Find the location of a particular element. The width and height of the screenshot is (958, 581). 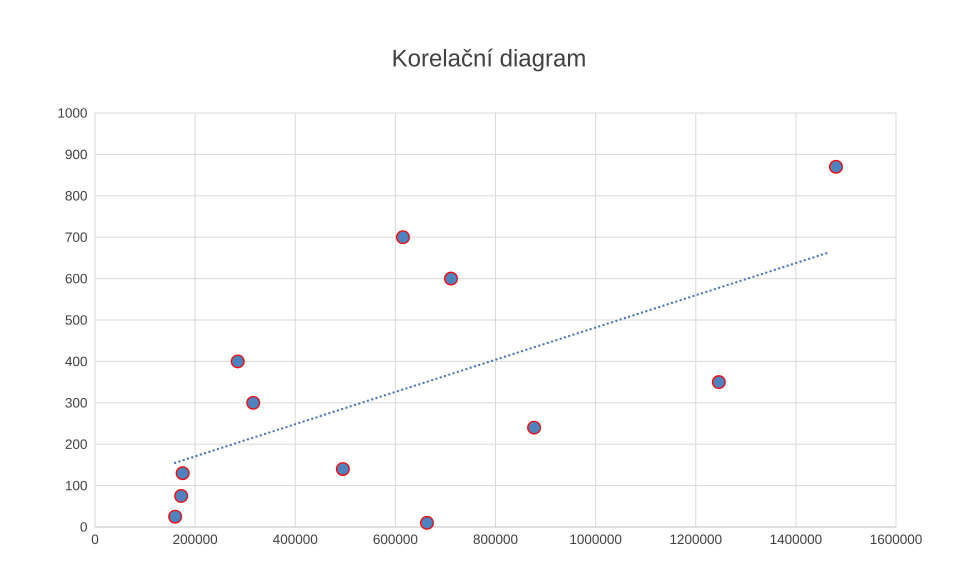

y-tick-label: 700 is located at coordinates (76, 237).